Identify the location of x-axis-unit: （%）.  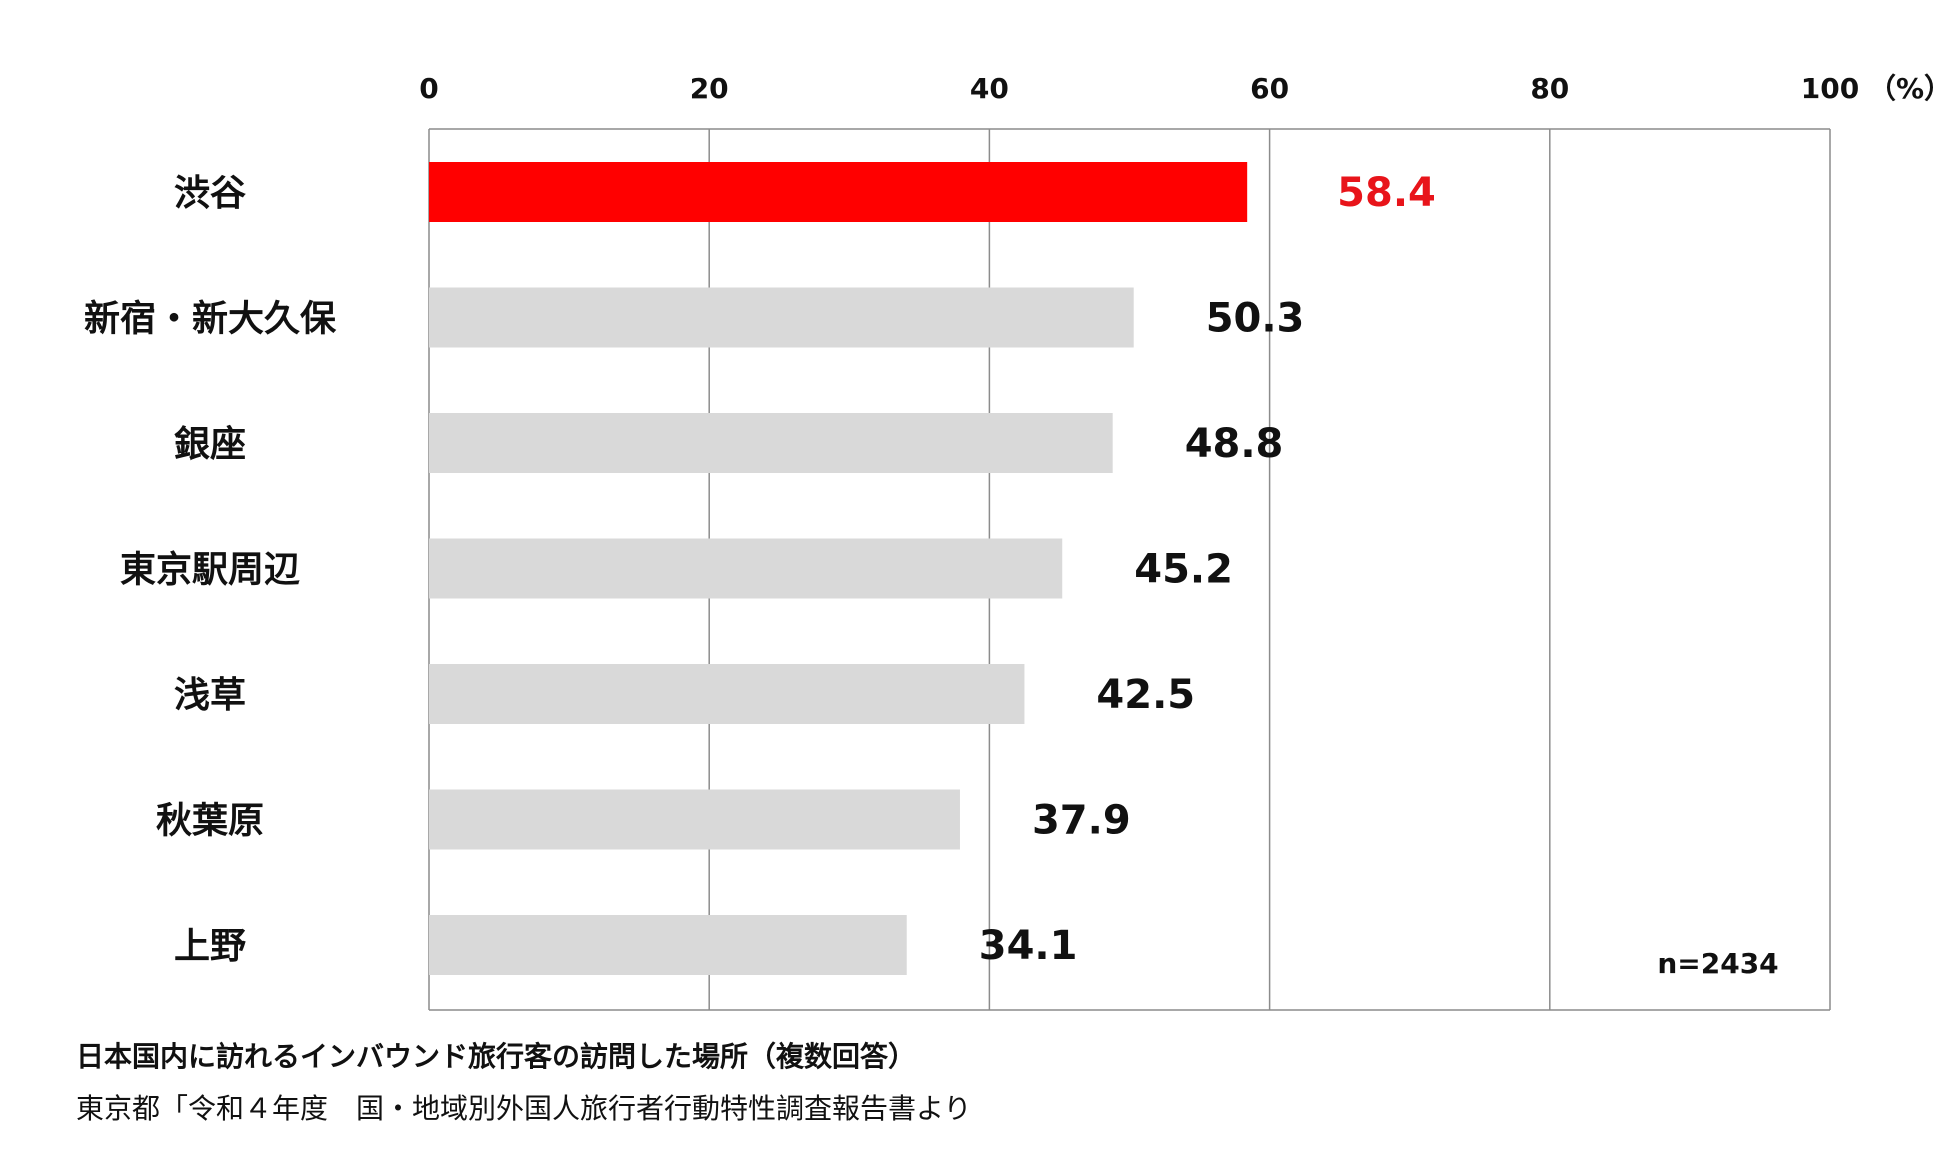
(1909, 88).